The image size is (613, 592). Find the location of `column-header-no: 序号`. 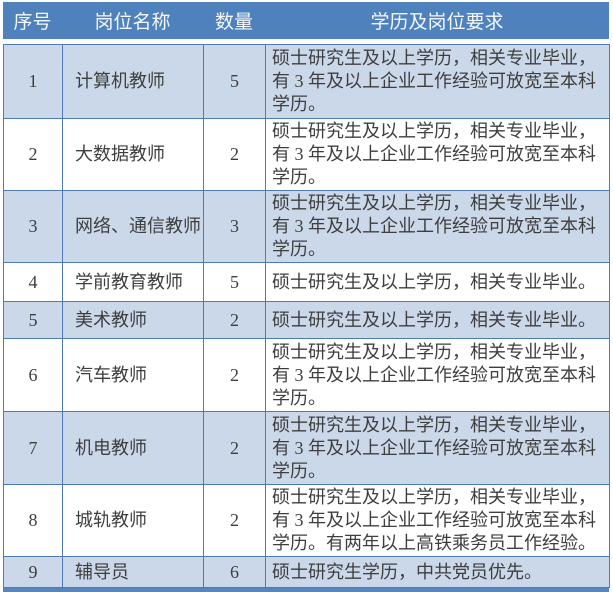

column-header-no: 序号 is located at coordinates (32, 22).